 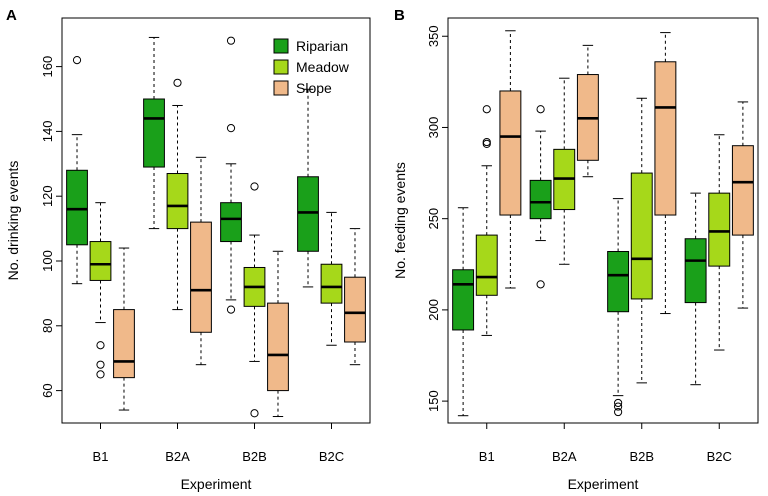 What do you see at coordinates (433, 128) in the screenshot?
I see `y-tick-label: 300` at bounding box center [433, 128].